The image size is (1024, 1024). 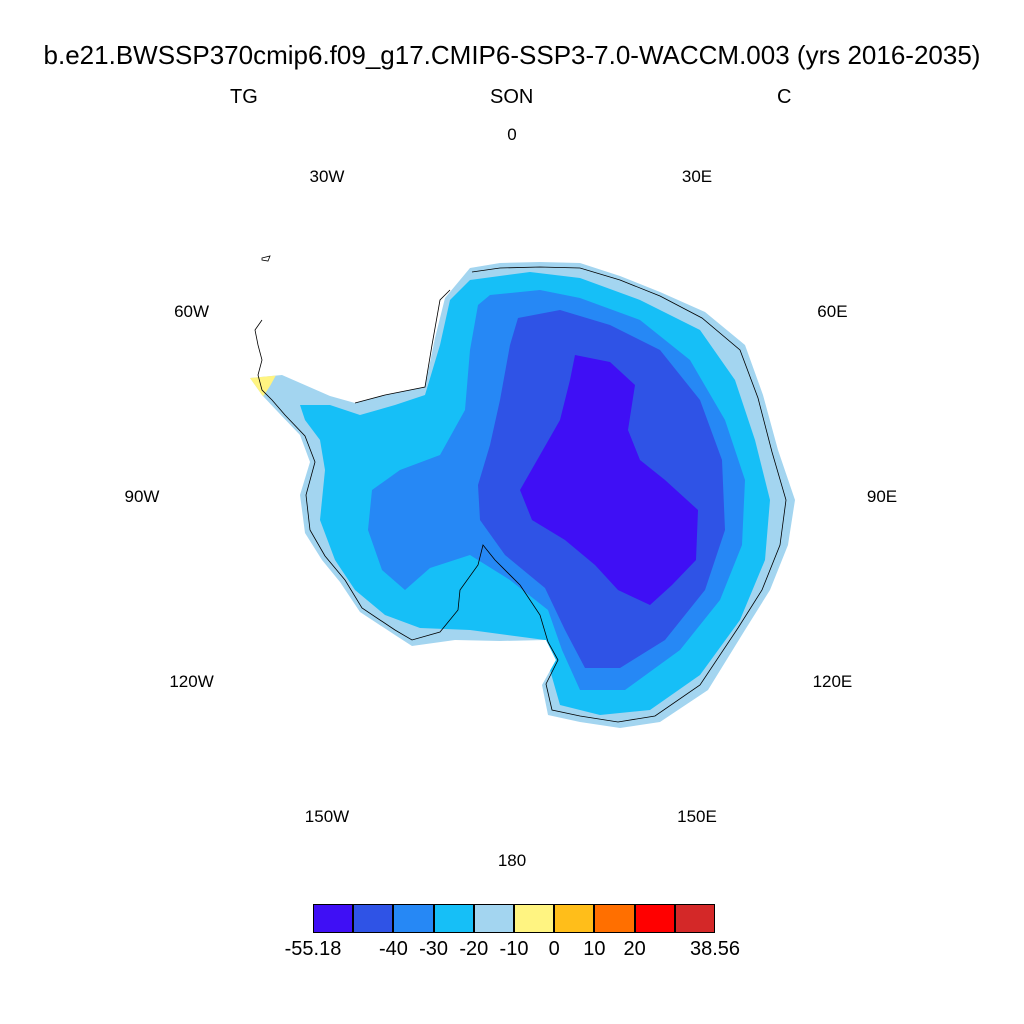 What do you see at coordinates (393, 949) in the screenshot?
I see `colorbar-tick-label: -40` at bounding box center [393, 949].